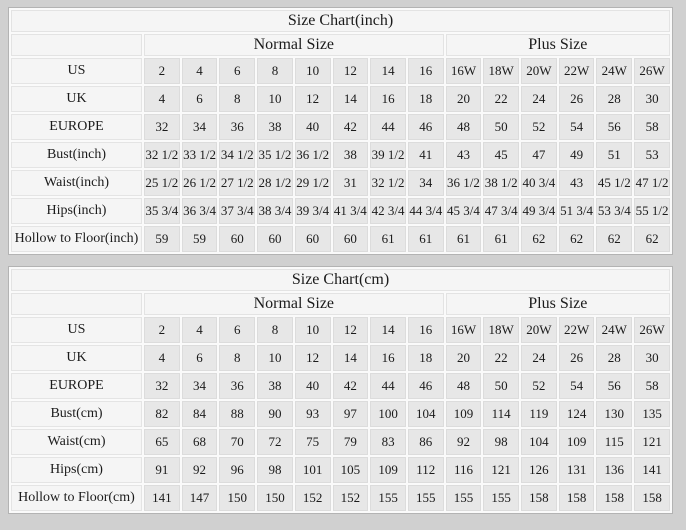 This screenshot has height=530, width=686. I want to click on size-cell: 72, so click(275, 442).